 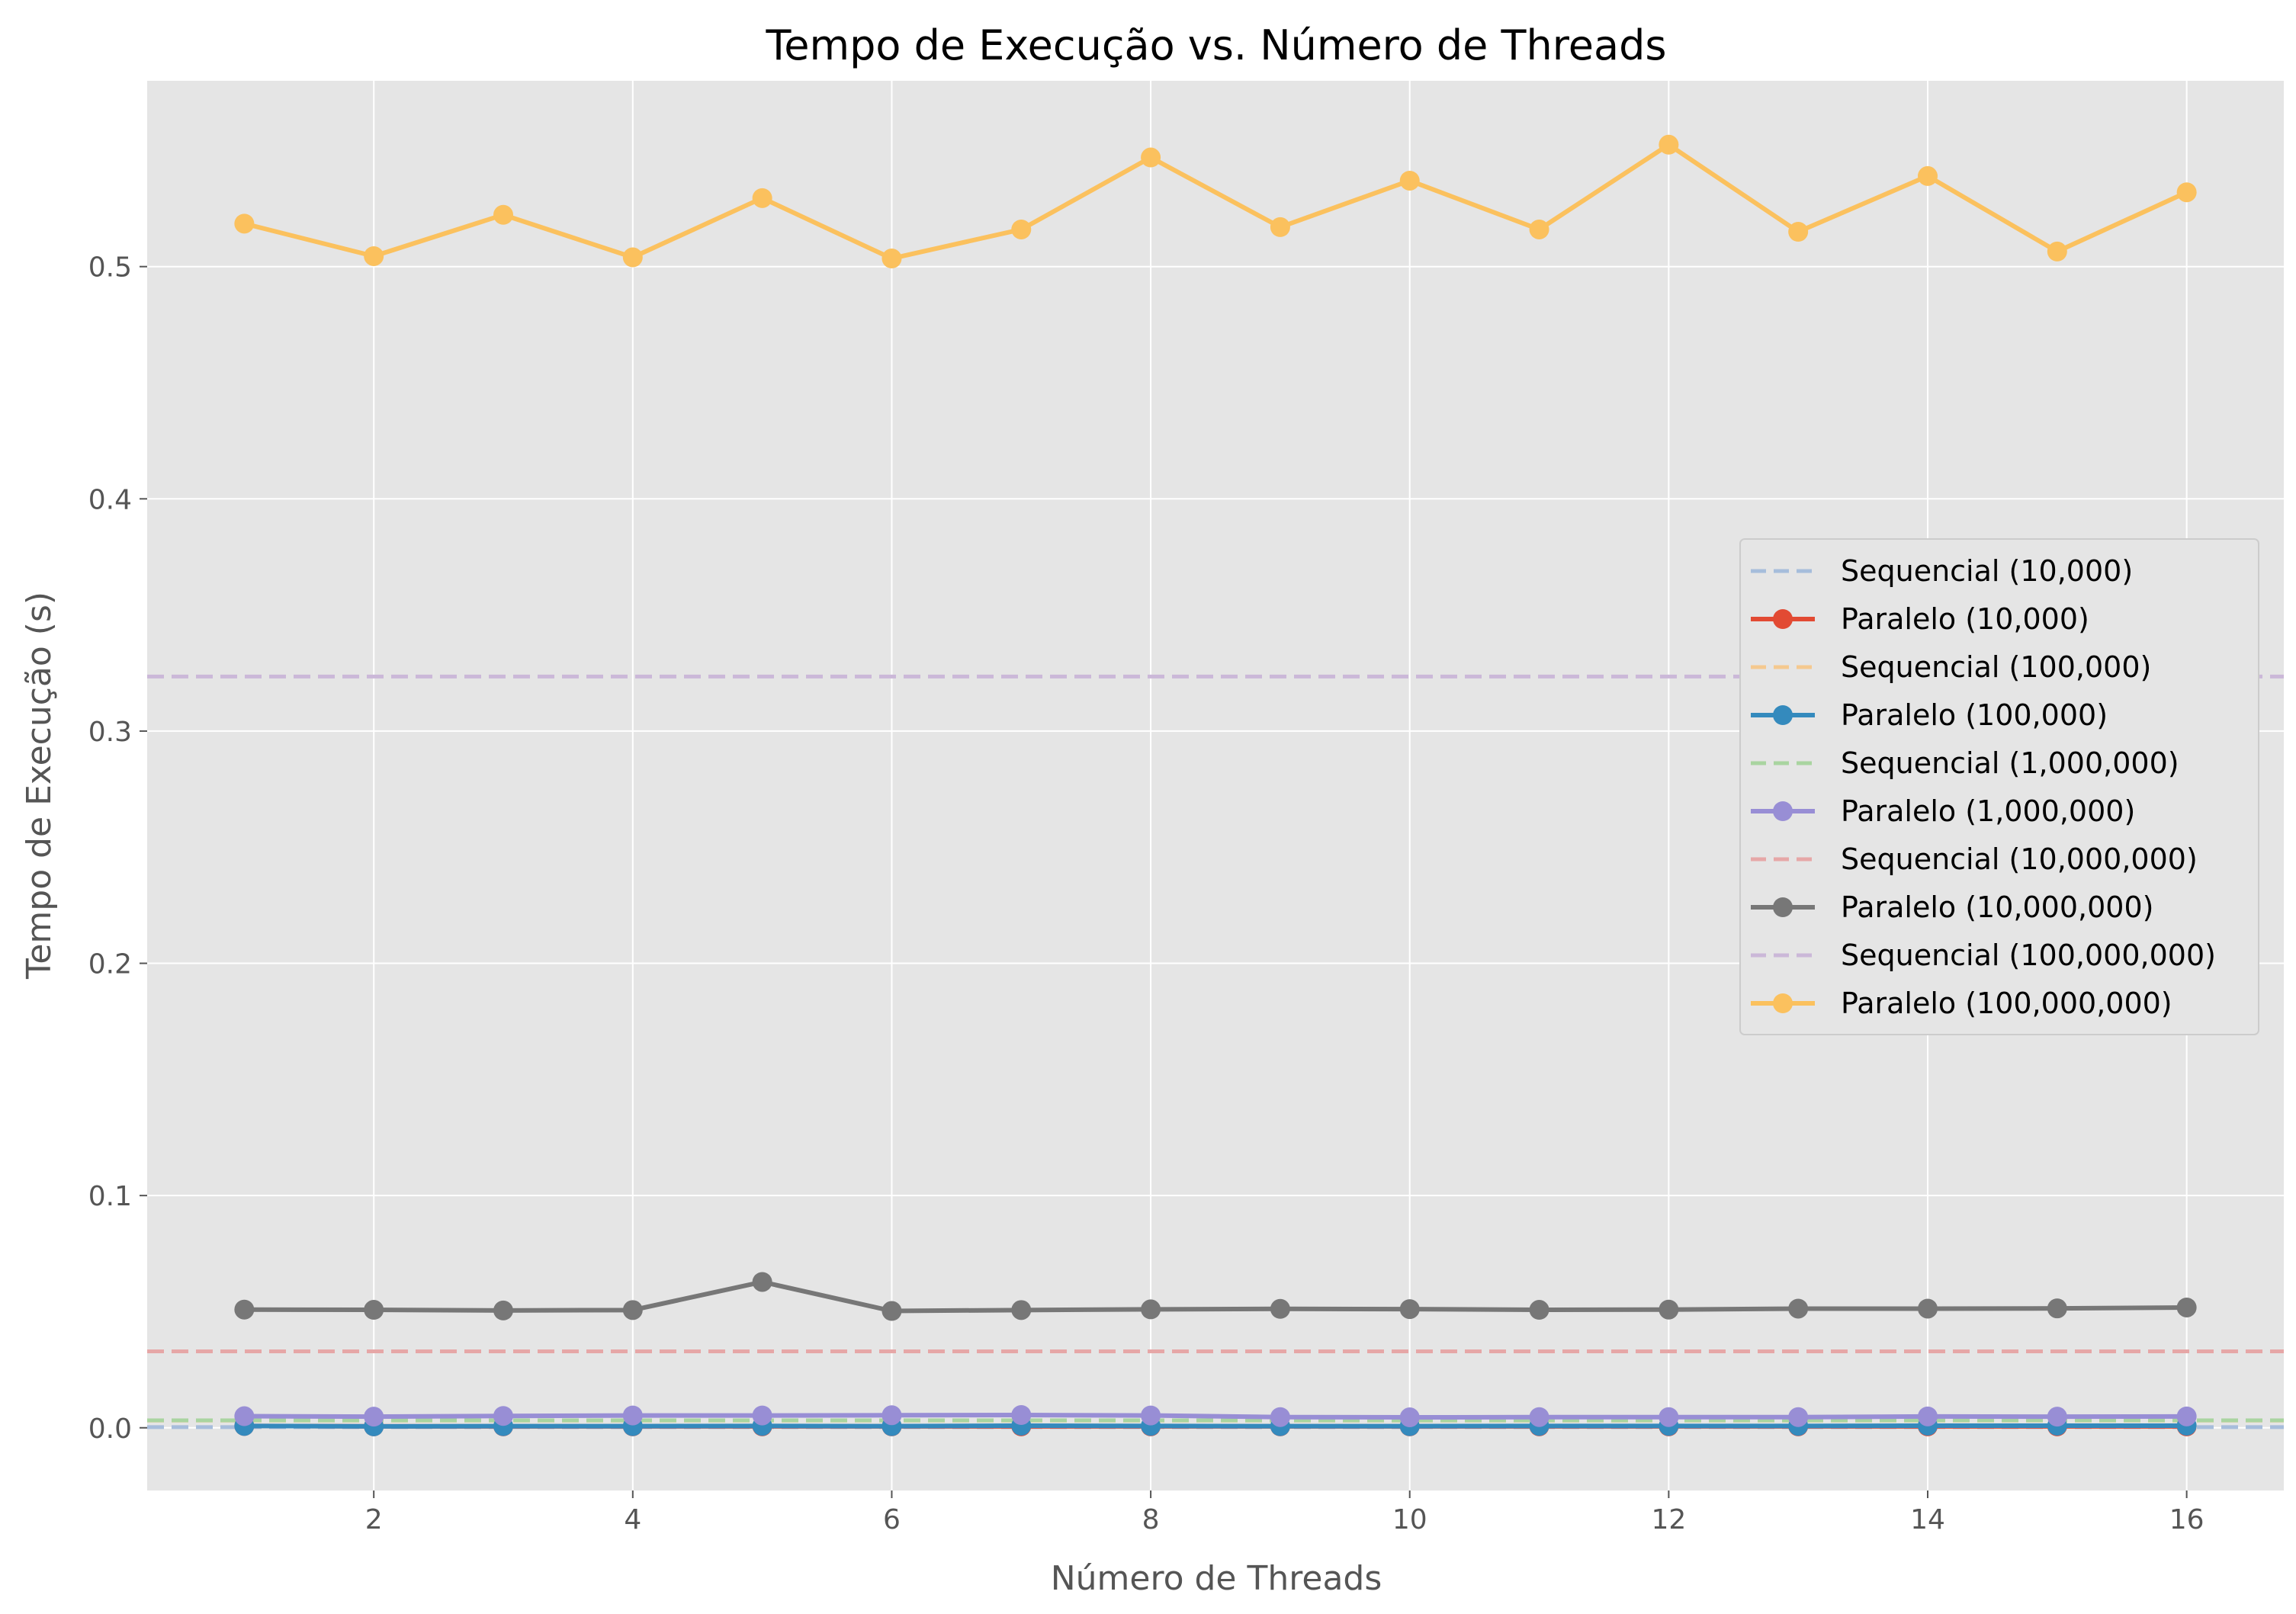 I want to click on y-tick-label: 0.3, so click(x=110, y=732).